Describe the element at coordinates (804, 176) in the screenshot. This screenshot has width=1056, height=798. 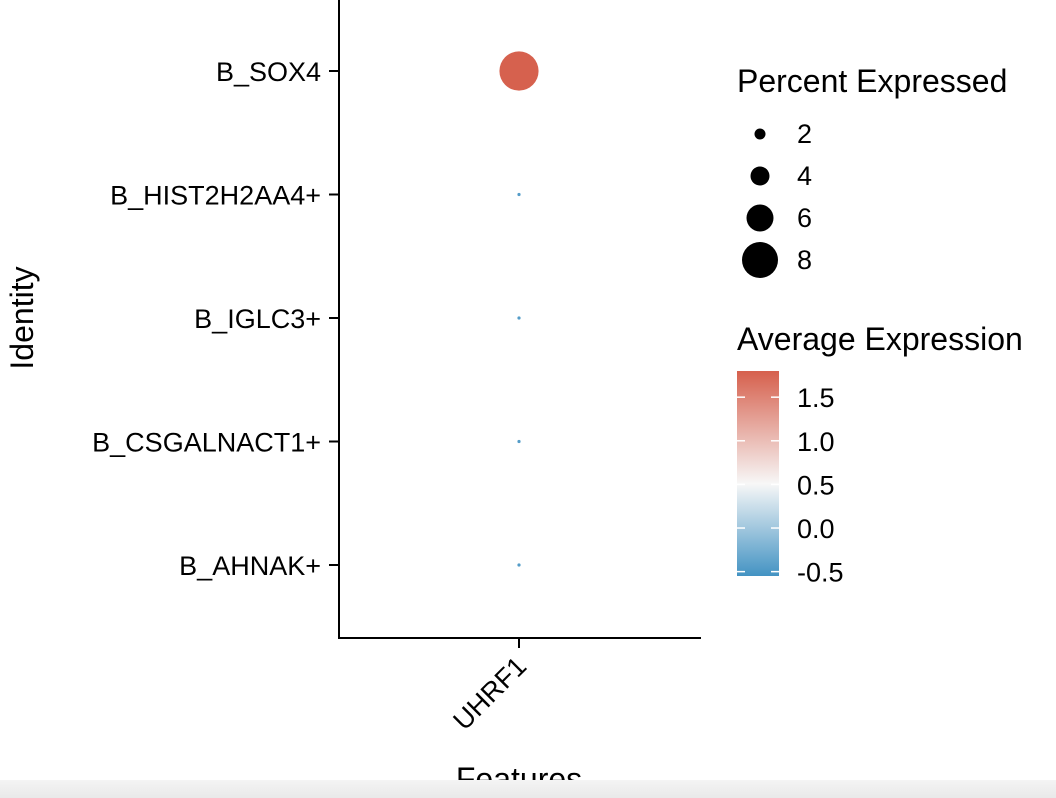
I see `size-legend-label: 4` at that location.